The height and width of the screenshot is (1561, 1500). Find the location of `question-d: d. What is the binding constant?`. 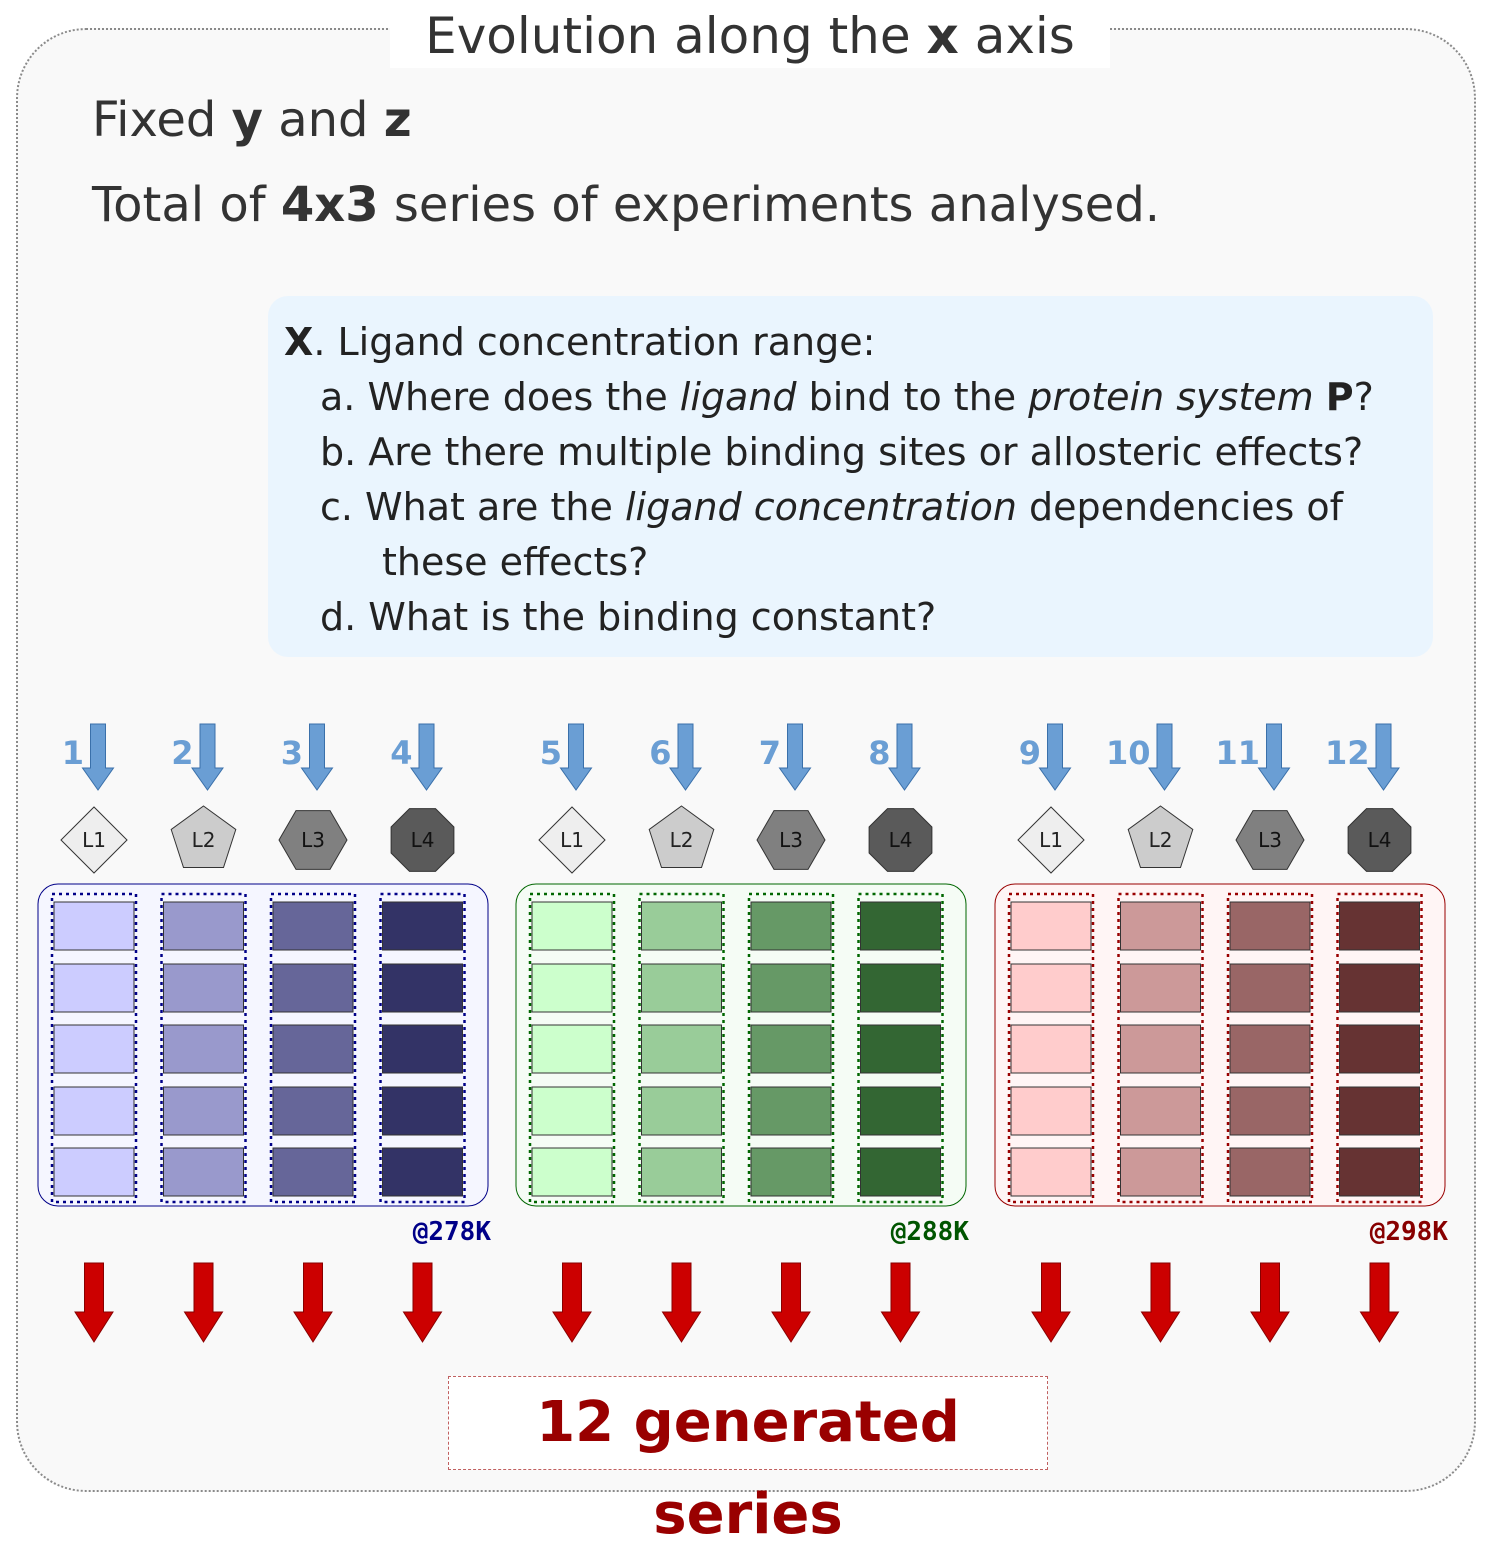

question-d: d. What is the binding constant? is located at coordinates (628, 617).